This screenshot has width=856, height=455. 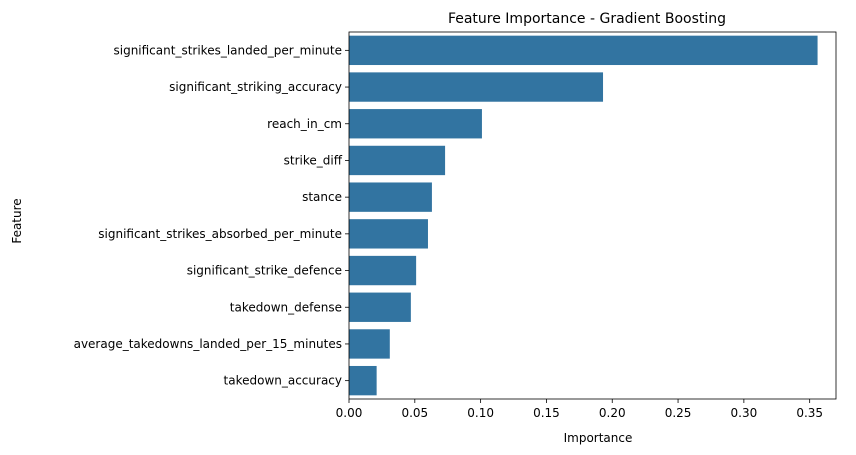 I want to click on x-tick-label: 0.00, so click(x=349, y=413).